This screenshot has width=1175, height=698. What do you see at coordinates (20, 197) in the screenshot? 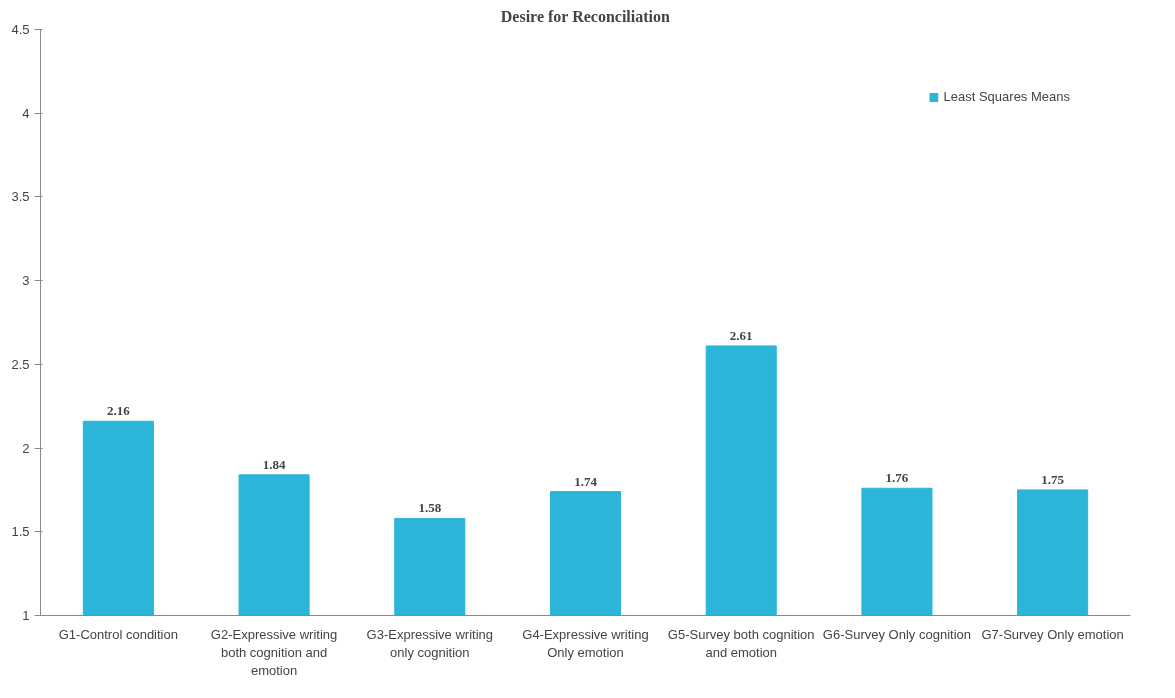
I see `y-tick-label: 3.5` at bounding box center [20, 197].